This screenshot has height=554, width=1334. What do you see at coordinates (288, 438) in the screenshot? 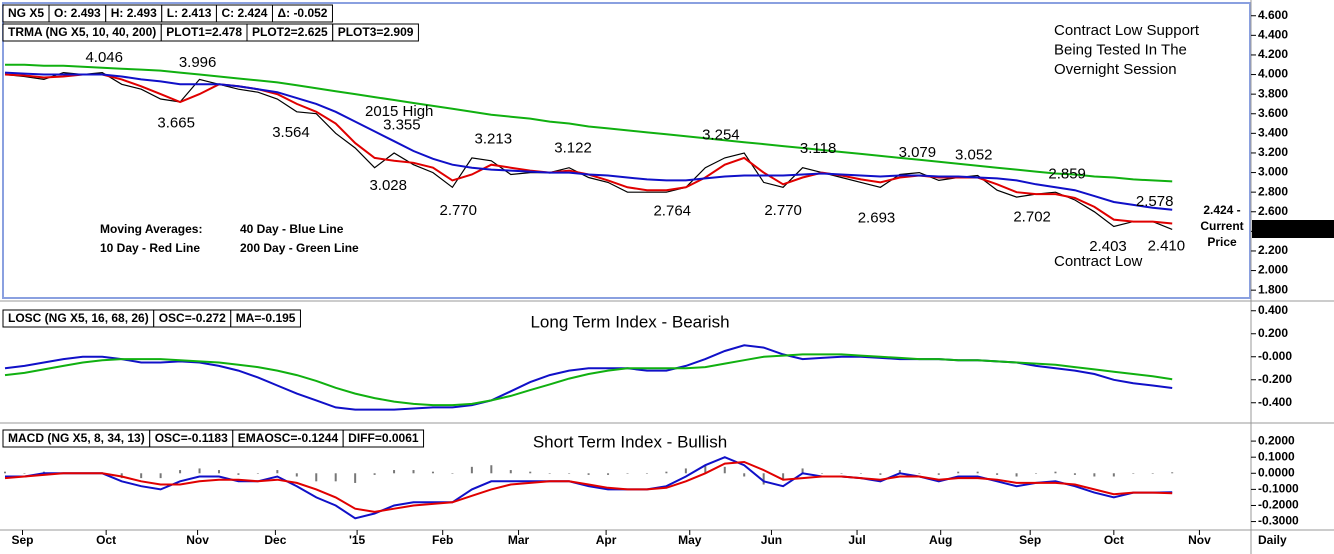
I see `header-text: EMAOSC=-0.1244` at bounding box center [288, 438].